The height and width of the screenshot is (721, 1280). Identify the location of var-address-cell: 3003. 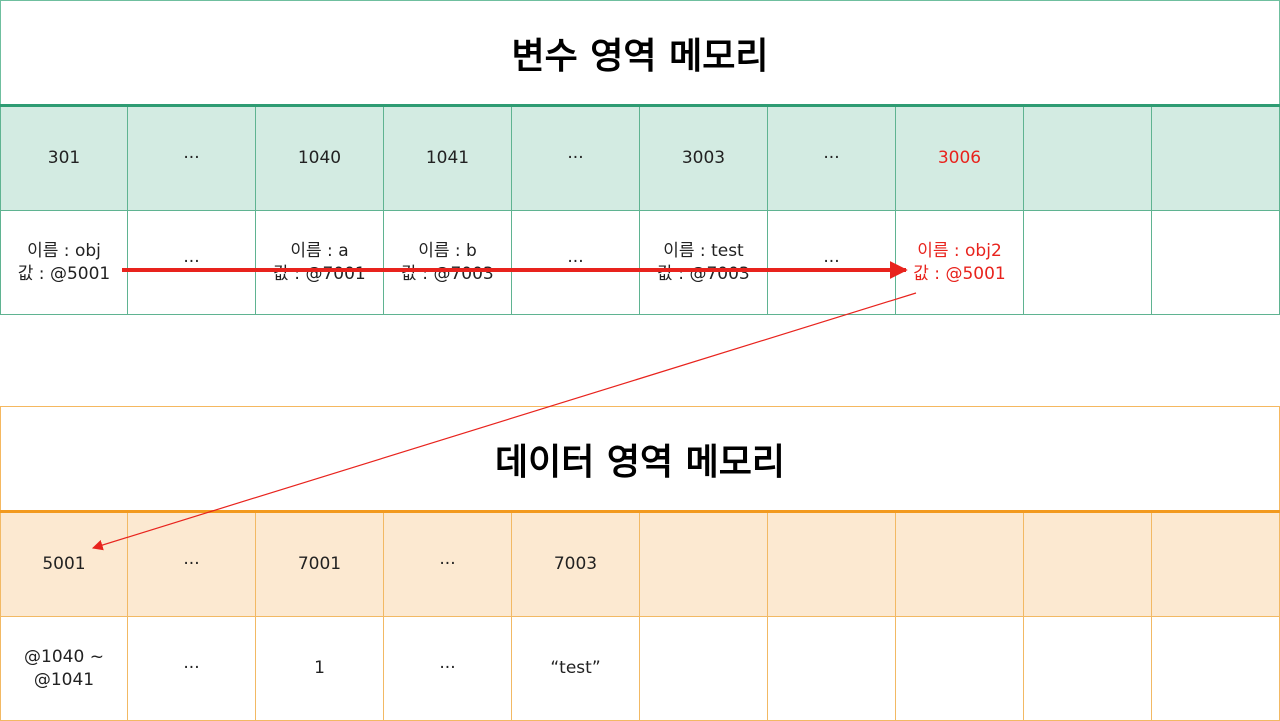
(704, 159).